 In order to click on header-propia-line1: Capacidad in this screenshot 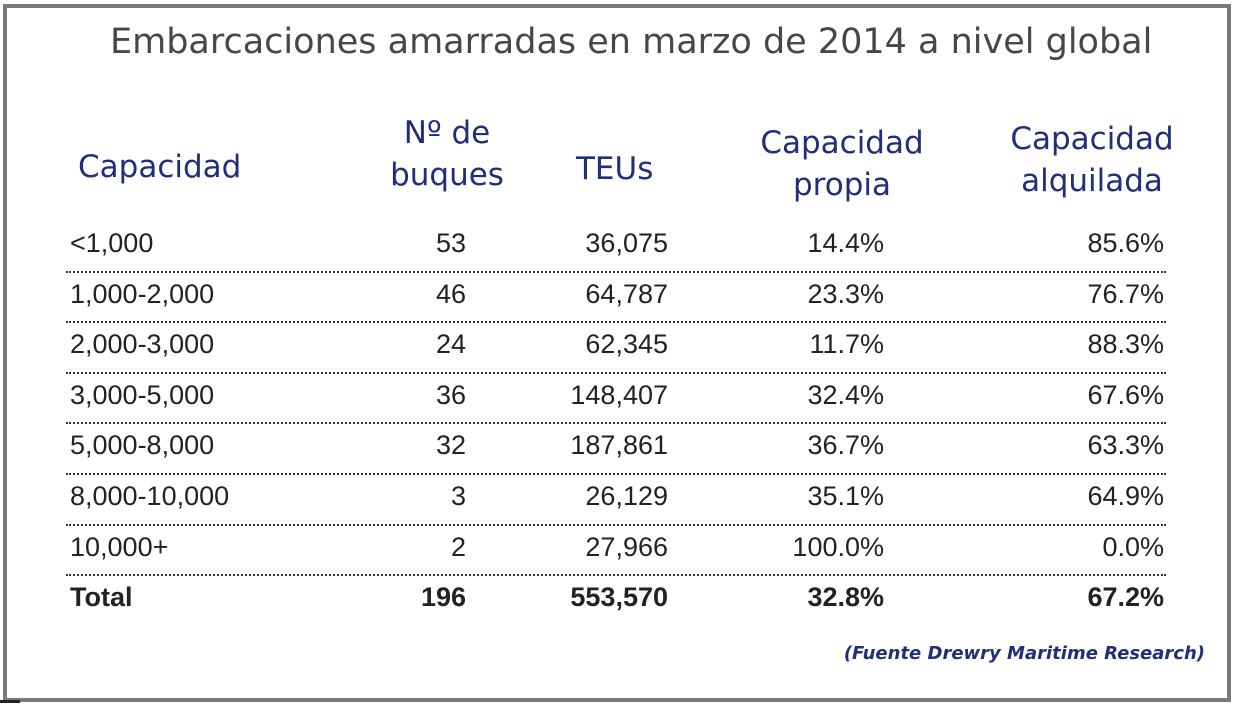, I will do `click(842, 143)`.